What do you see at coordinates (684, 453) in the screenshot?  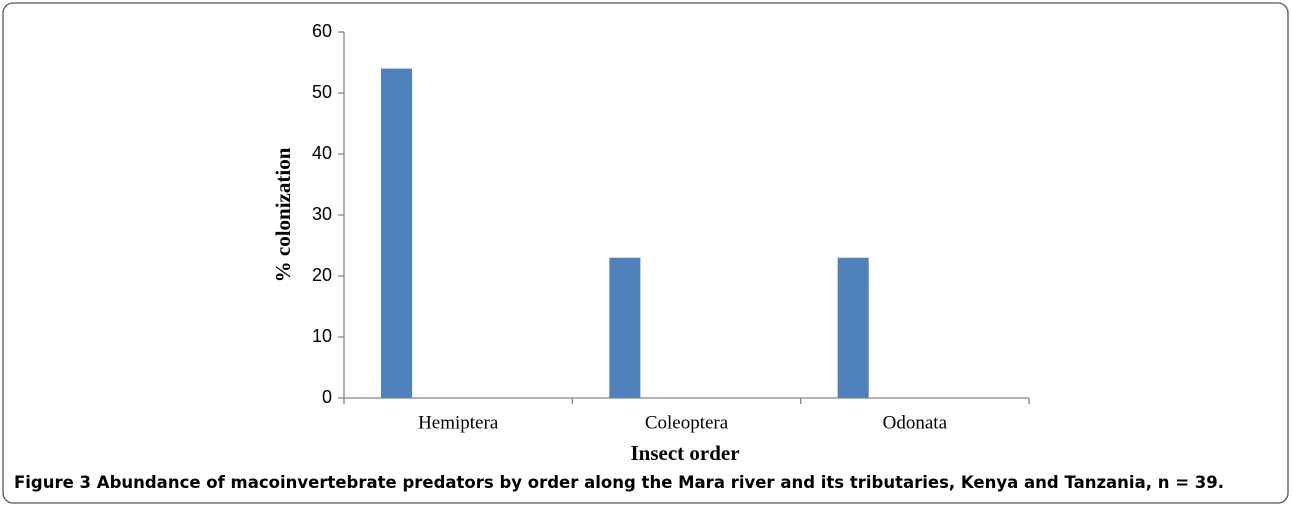 I see `x-axis-title: Insect order` at bounding box center [684, 453].